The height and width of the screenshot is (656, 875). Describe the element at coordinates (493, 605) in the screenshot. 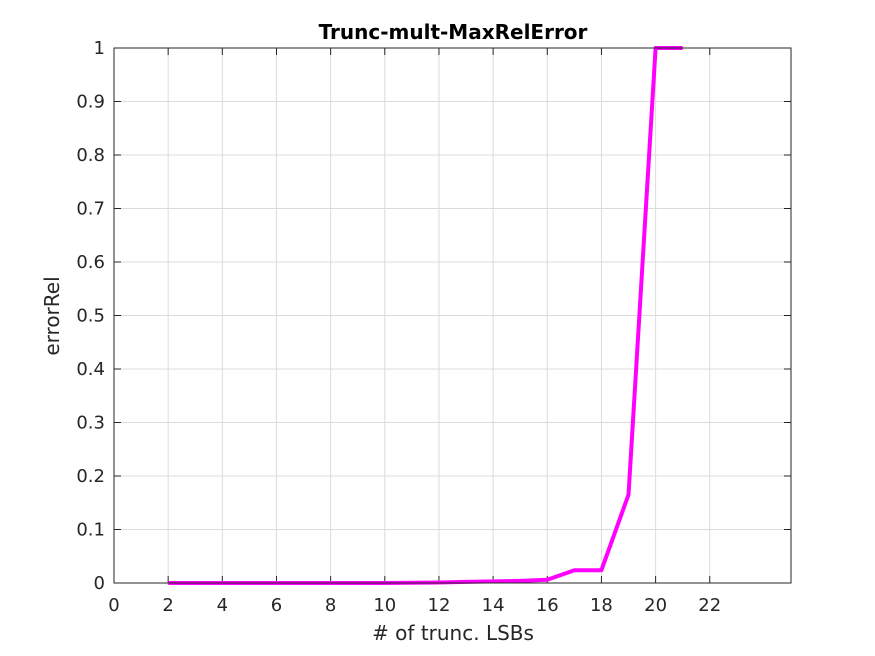

I see `x-tick-label: 14` at that location.